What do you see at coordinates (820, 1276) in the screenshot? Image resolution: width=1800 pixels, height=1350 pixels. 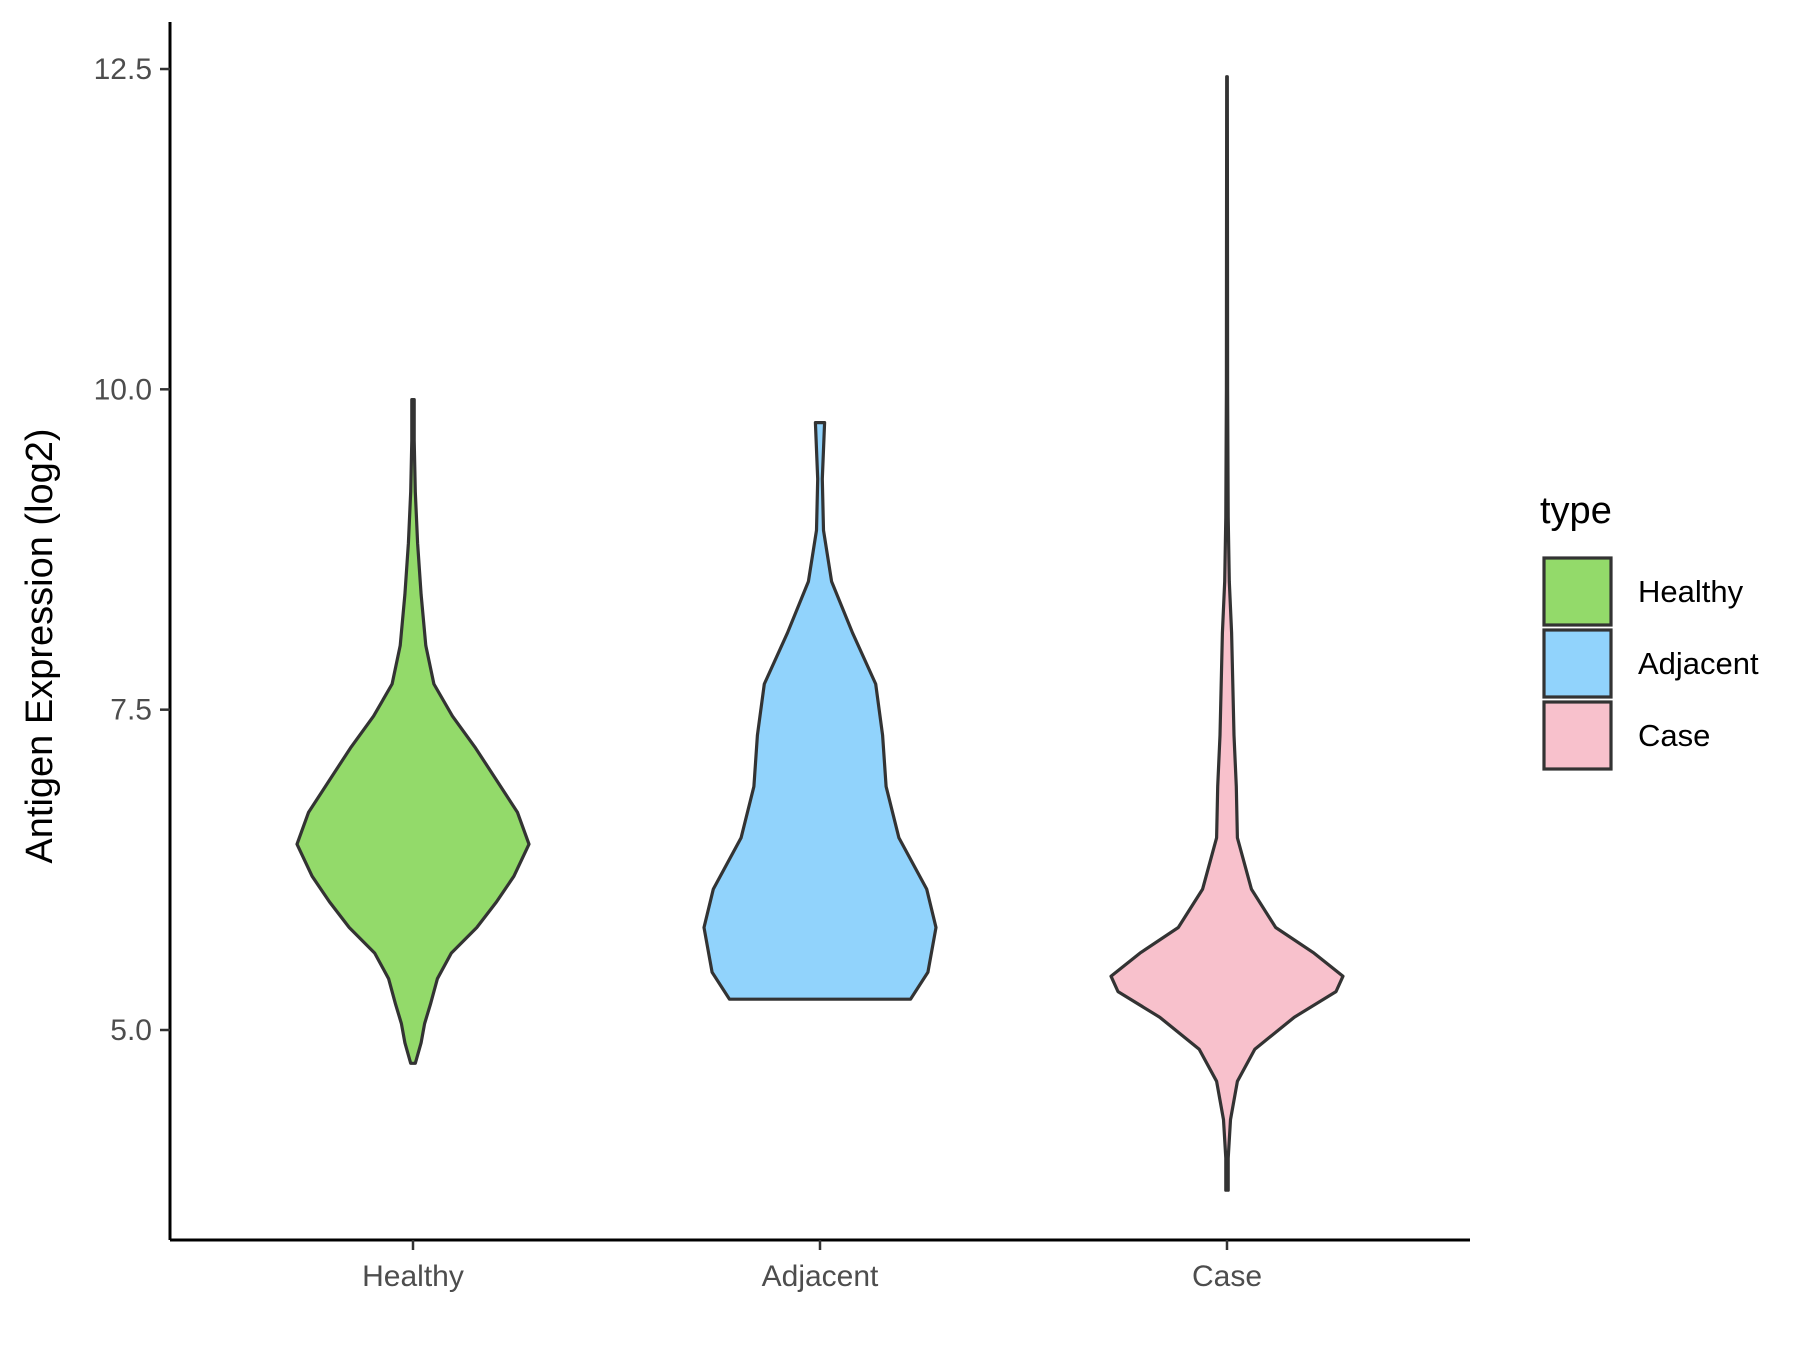 I see `x-tick-label: Adjacent` at bounding box center [820, 1276].